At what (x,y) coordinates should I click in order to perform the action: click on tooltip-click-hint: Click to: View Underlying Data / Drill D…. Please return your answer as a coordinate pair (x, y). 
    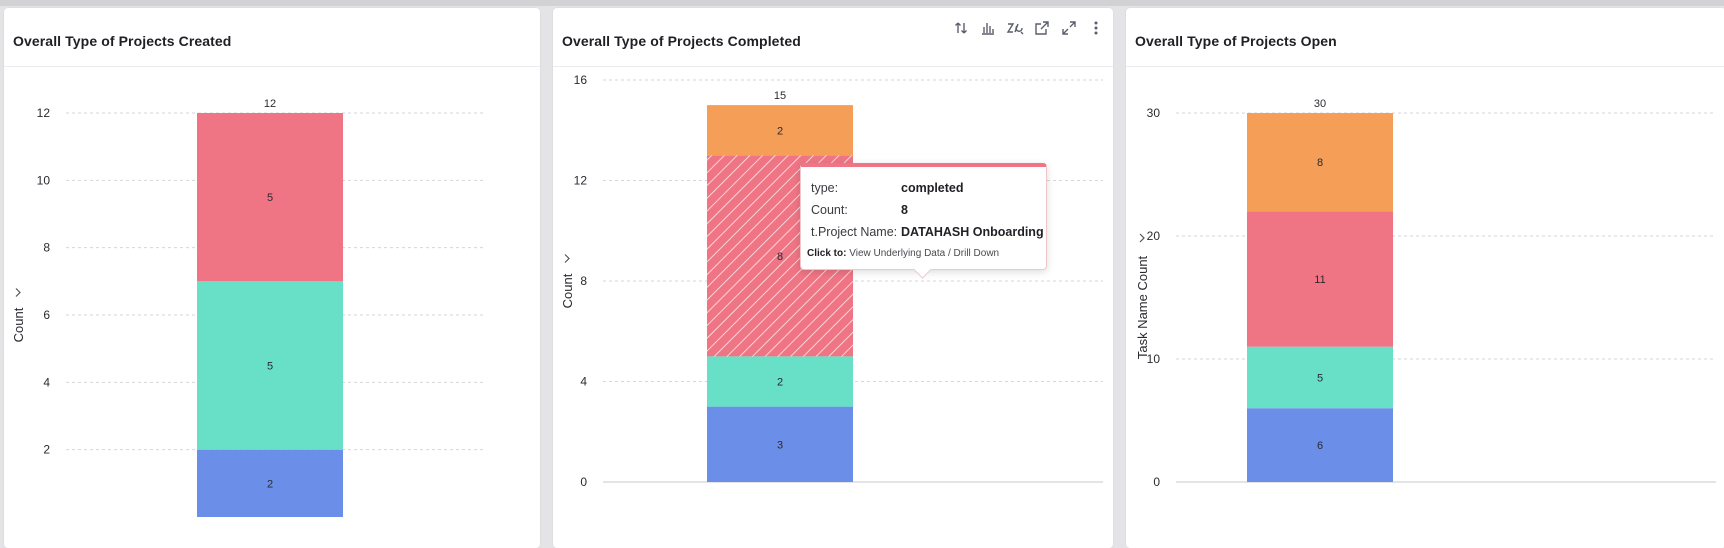
    Looking at the image, I should click on (903, 253).